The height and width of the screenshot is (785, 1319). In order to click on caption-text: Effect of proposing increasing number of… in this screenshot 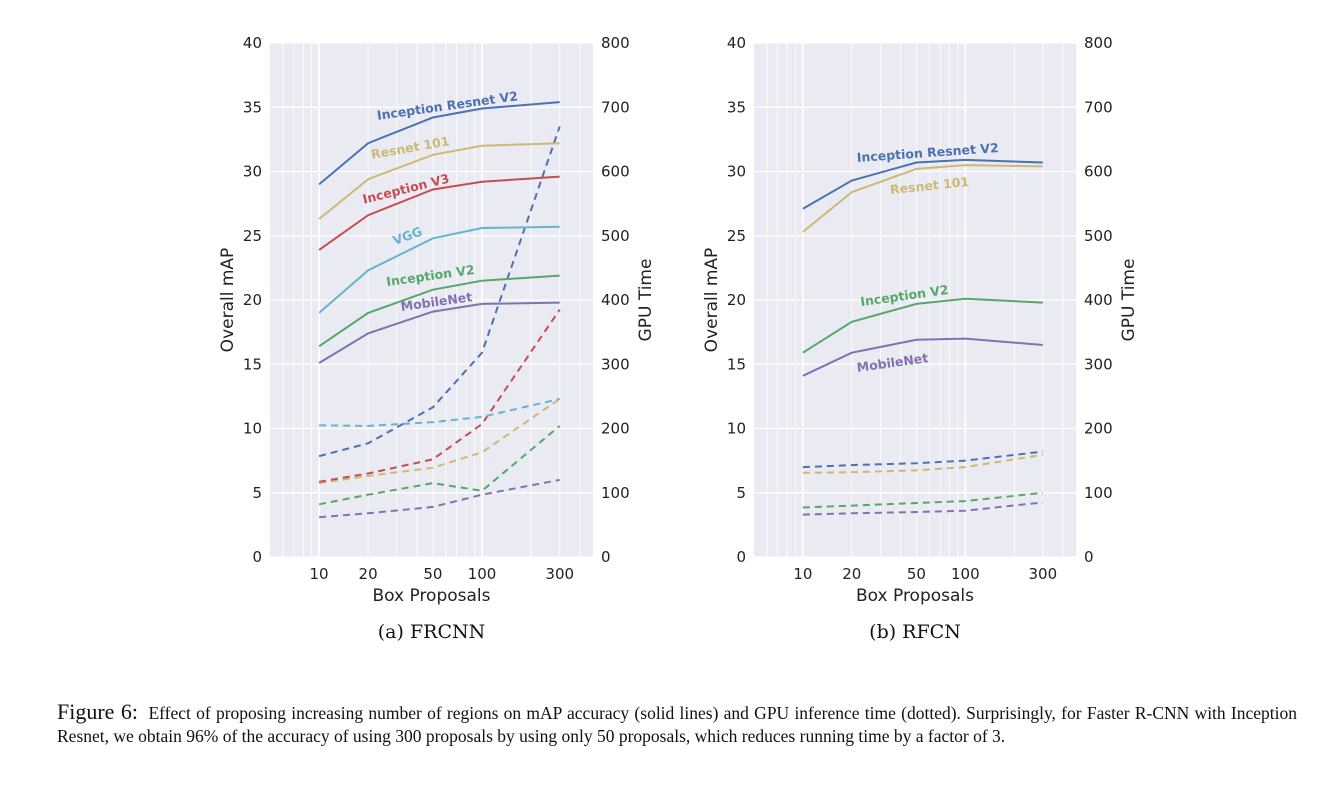, I will do `click(677, 724)`.